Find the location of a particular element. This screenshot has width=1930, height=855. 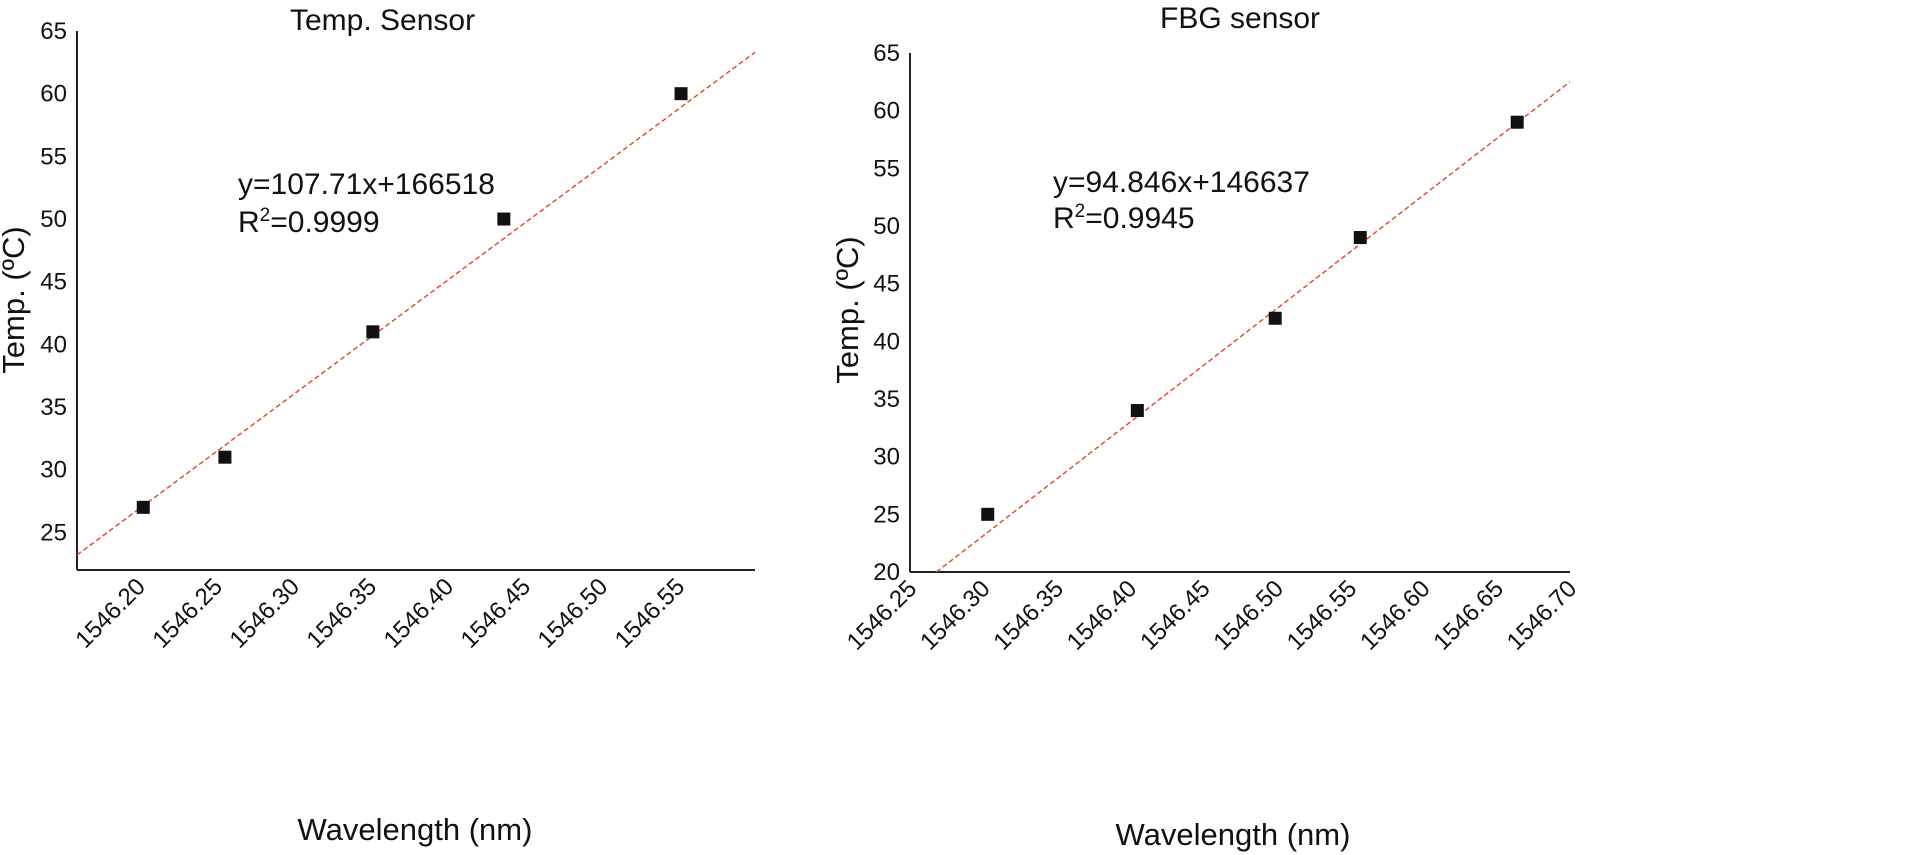

r-squared-value: =0.9999 is located at coordinates (324, 222).